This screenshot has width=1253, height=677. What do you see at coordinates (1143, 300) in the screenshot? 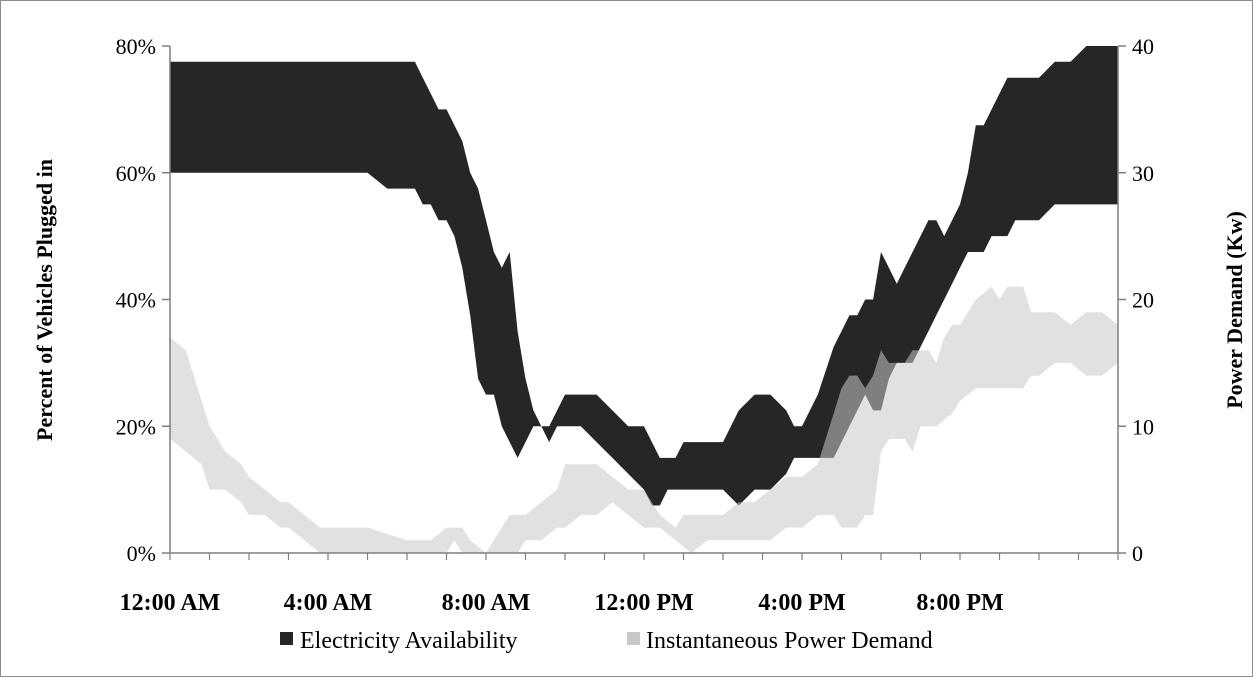
I see `right-tick-label: 20` at bounding box center [1143, 300].